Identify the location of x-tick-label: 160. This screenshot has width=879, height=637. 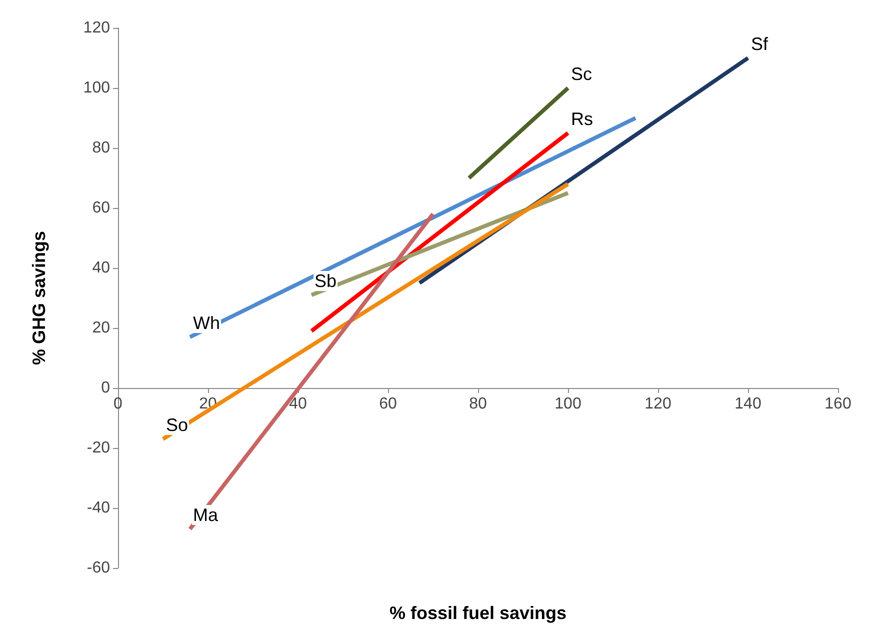
(838, 404).